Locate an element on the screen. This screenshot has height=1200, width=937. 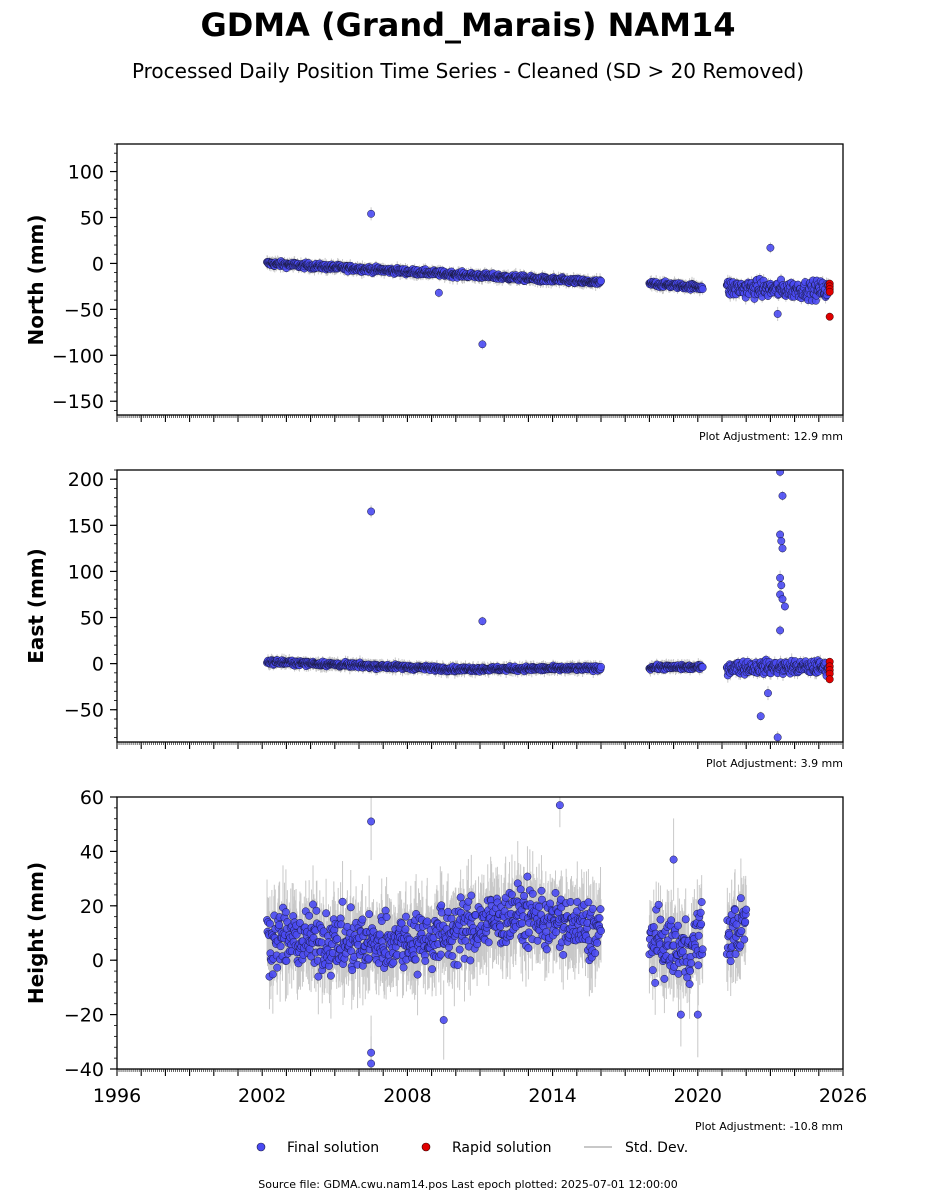
y-axis-label: East (mm) is located at coordinates (36, 606).